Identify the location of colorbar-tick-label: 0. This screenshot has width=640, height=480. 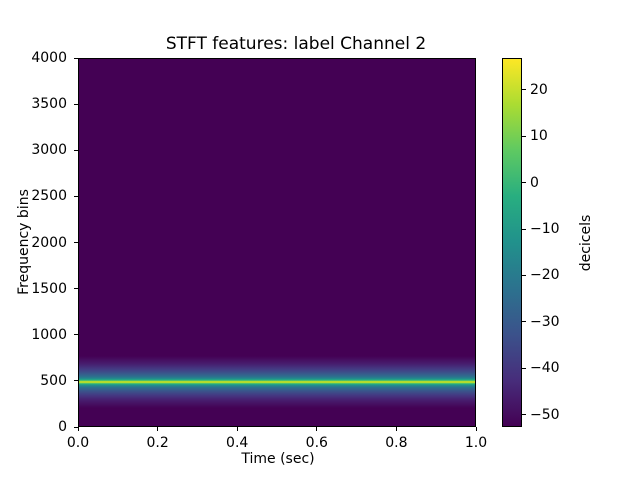
(534, 182).